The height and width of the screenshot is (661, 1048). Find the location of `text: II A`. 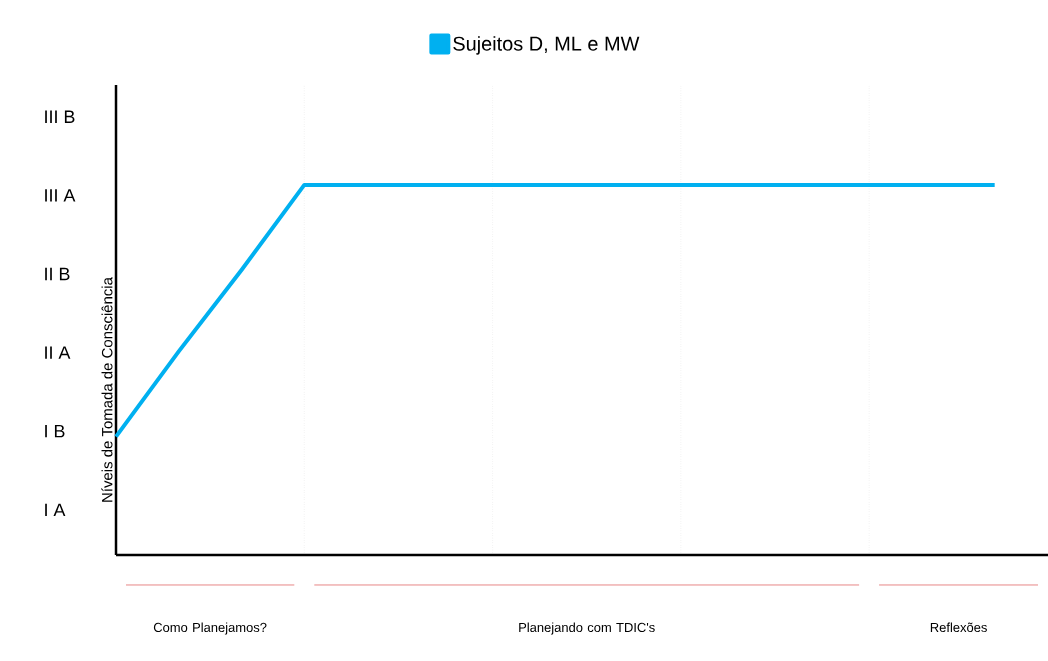

text: II A is located at coordinates (58, 352).